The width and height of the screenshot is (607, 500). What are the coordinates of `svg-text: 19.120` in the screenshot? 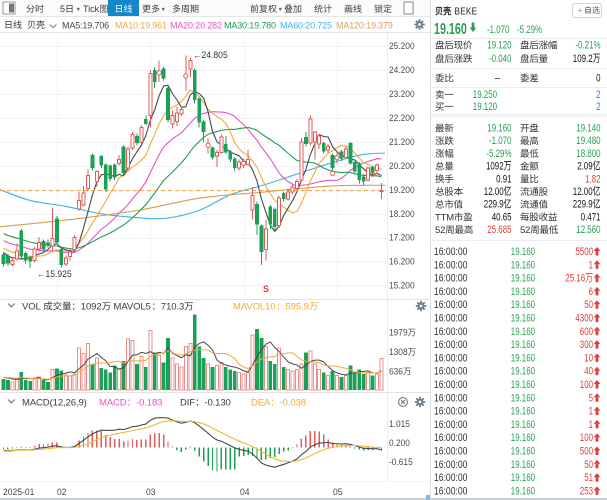 It's located at (499, 46).